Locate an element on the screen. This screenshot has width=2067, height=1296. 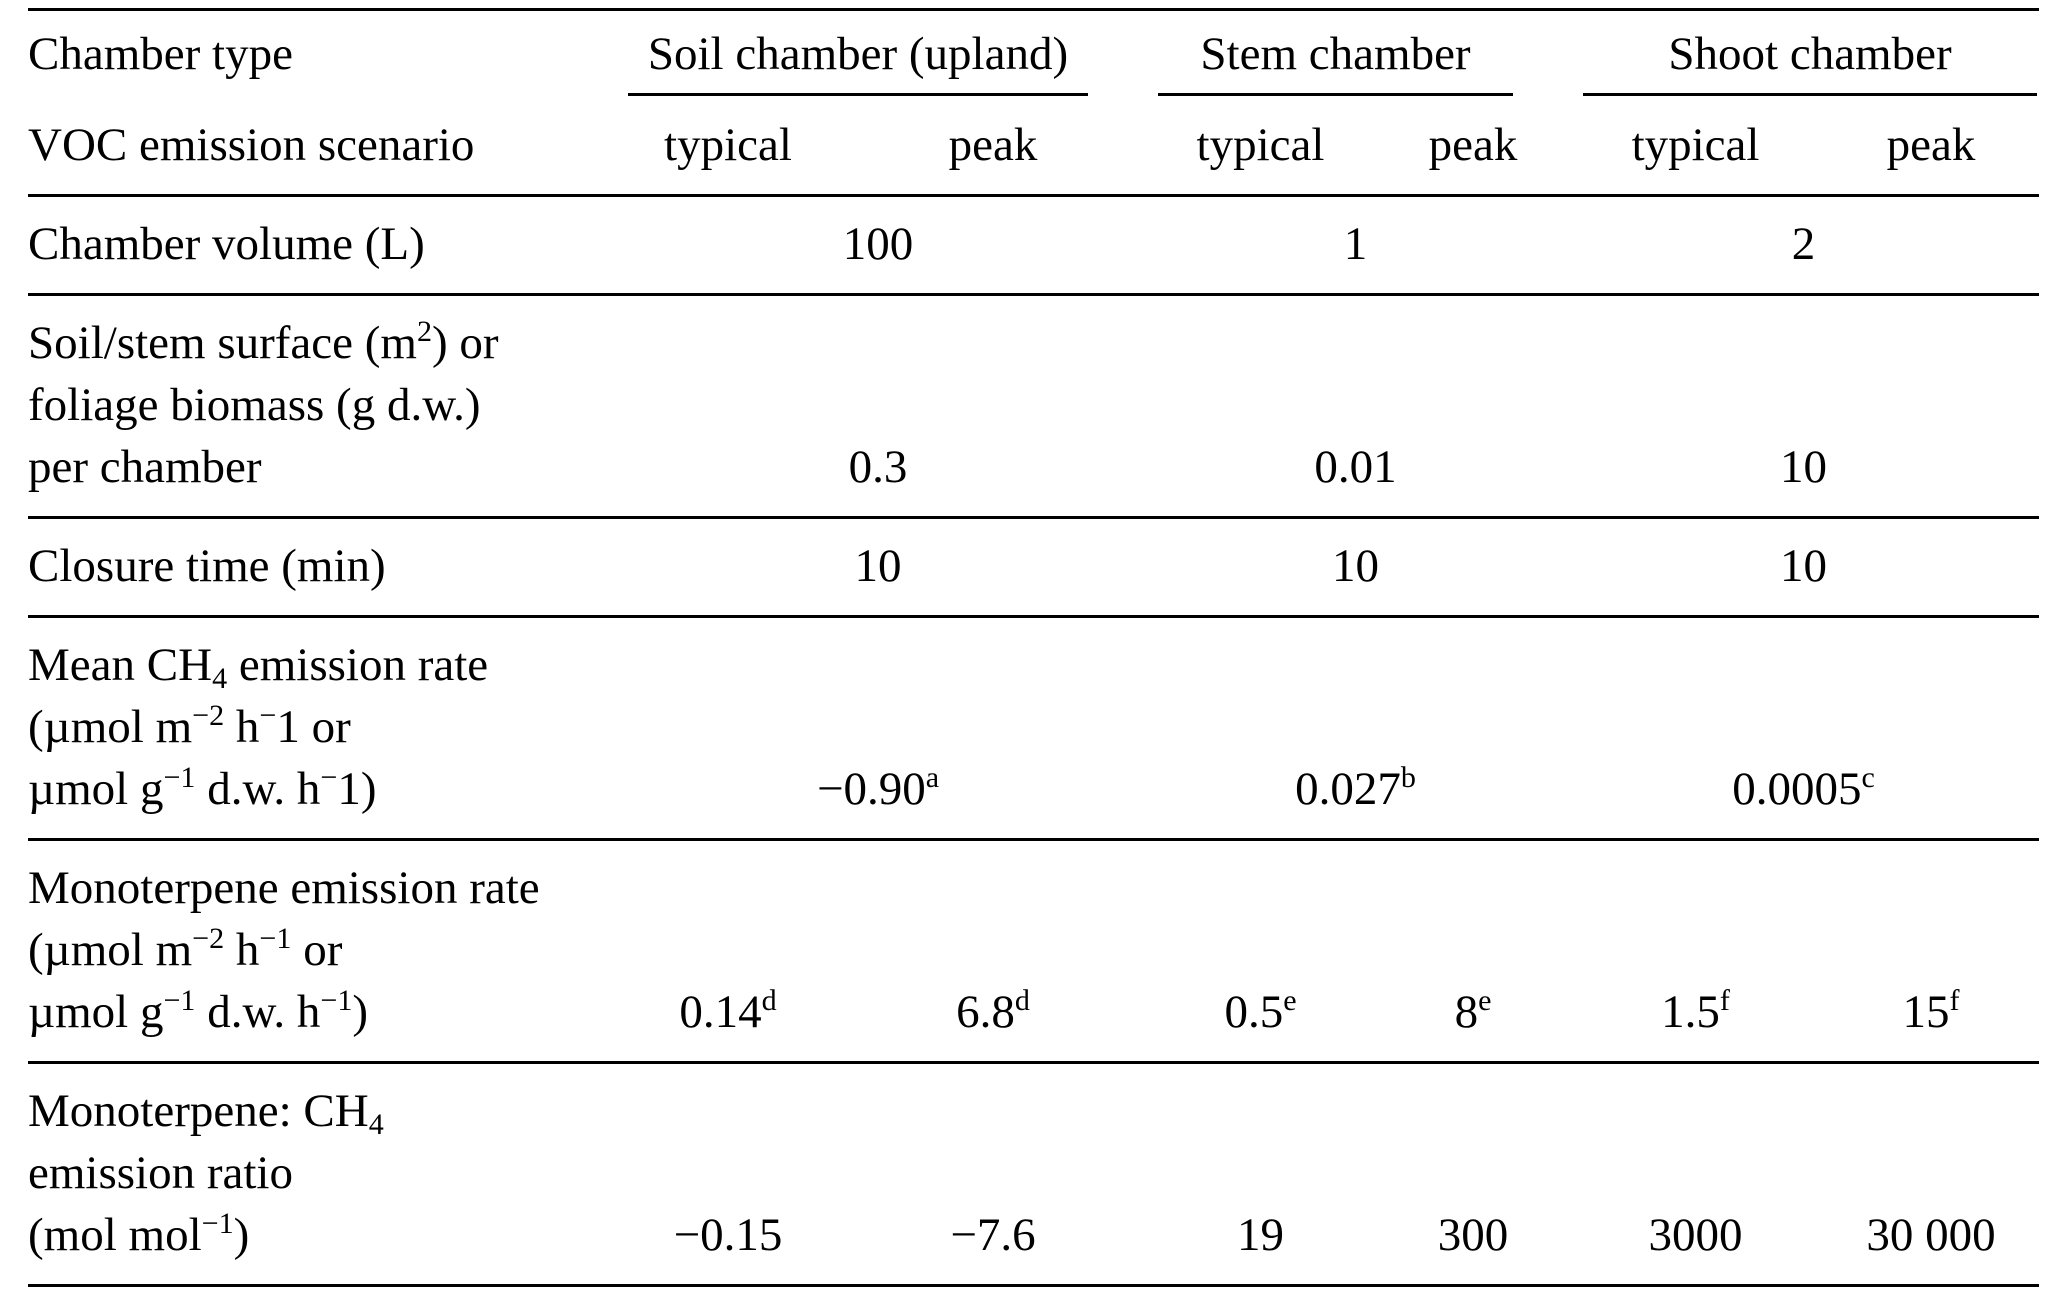
header-voc-scenario: VOC emission scenario is located at coordinates (320, 150).